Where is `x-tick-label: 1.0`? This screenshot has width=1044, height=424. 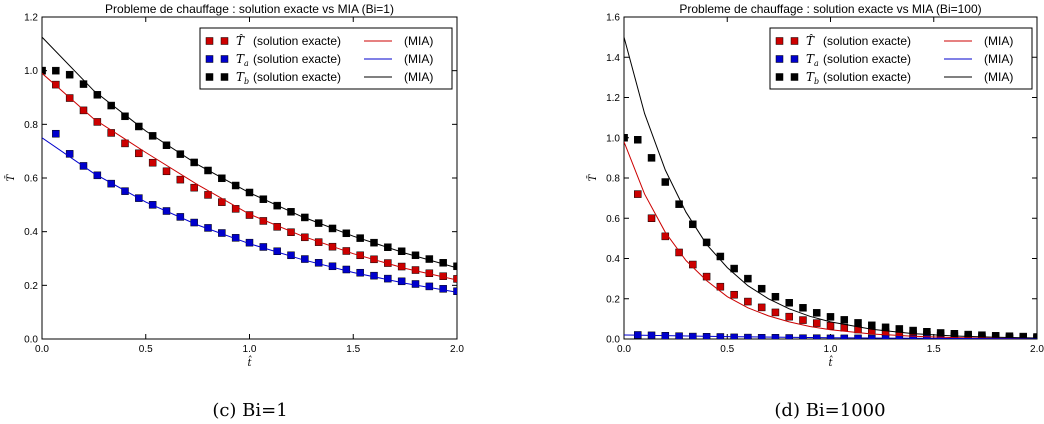
x-tick-label: 1.0 is located at coordinates (831, 349).